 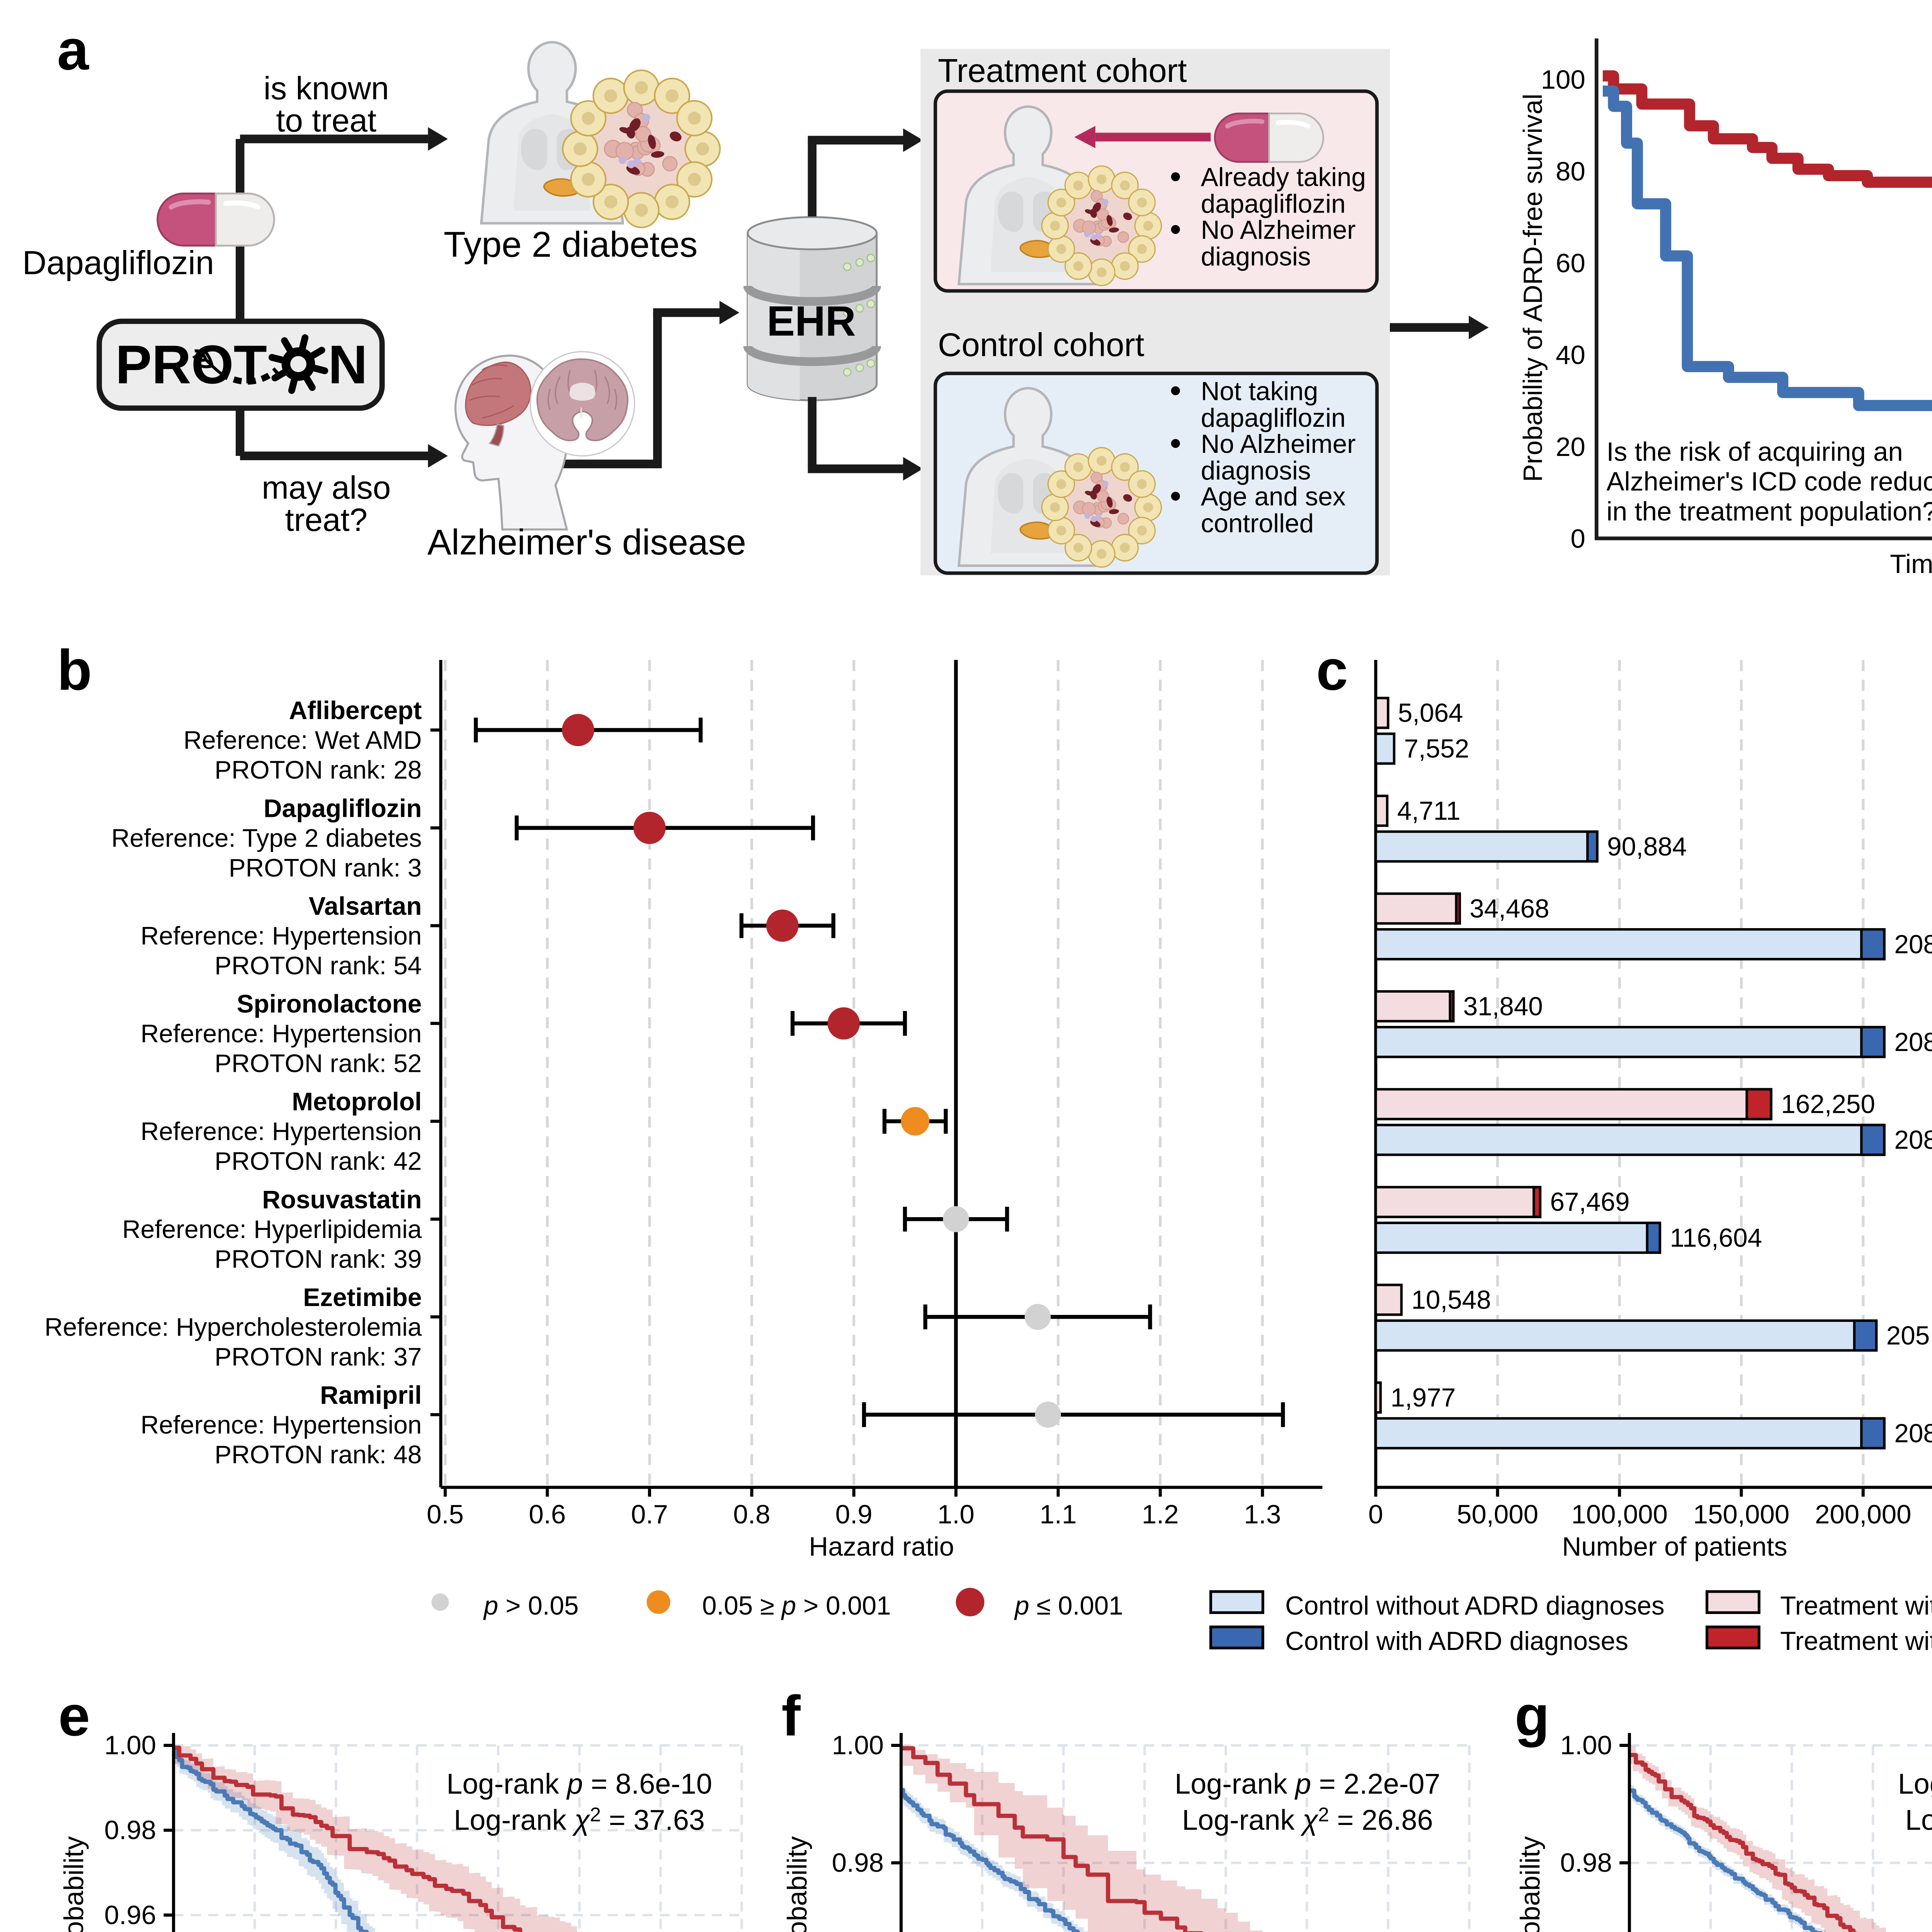 I want to click on svg-text: Reference: Type 2 diabetes, so click(x=266, y=837).